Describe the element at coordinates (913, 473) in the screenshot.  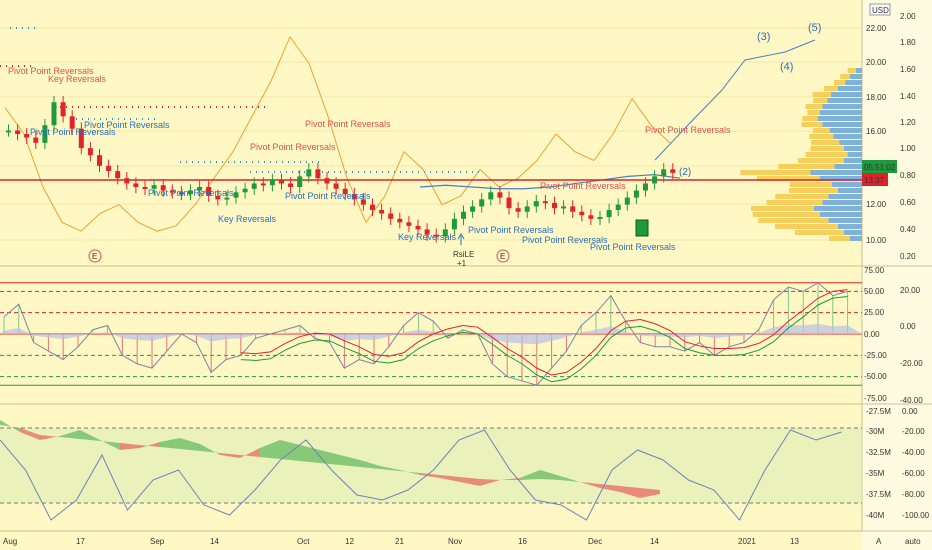
I see `p3-right-tick-3: -60.00` at that location.